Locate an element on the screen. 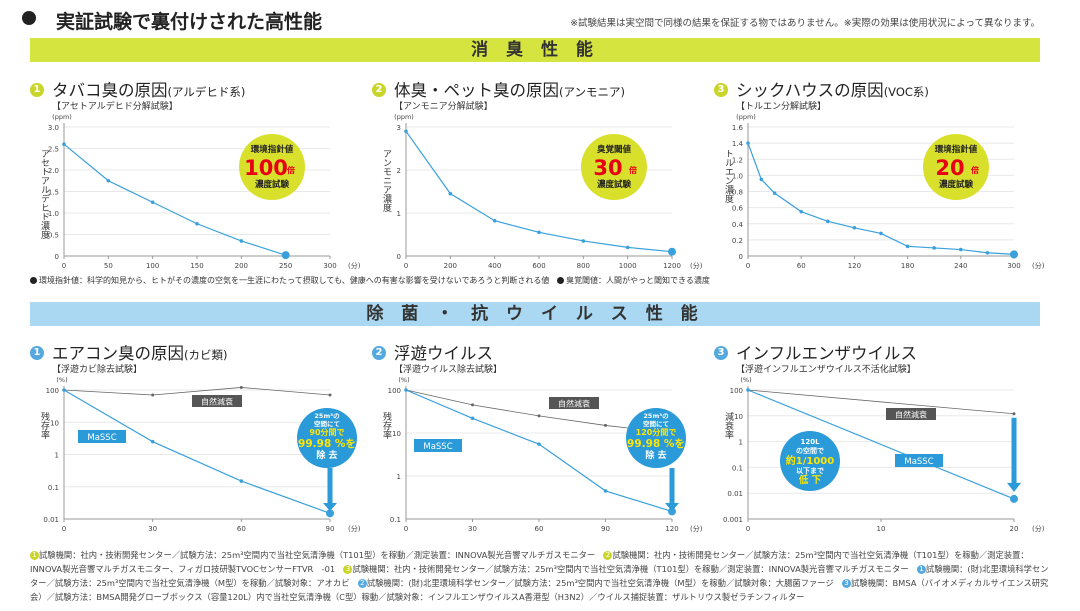 The height and width of the screenshot is (611, 1080). note-number-badge: 3 is located at coordinates (846, 583).